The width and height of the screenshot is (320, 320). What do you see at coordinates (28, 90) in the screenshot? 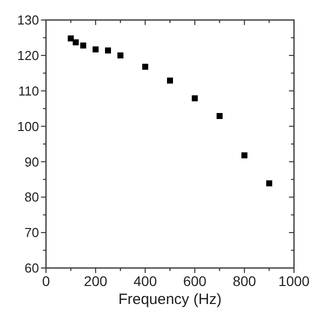
I see `y-tick-label: 110` at bounding box center [28, 90].